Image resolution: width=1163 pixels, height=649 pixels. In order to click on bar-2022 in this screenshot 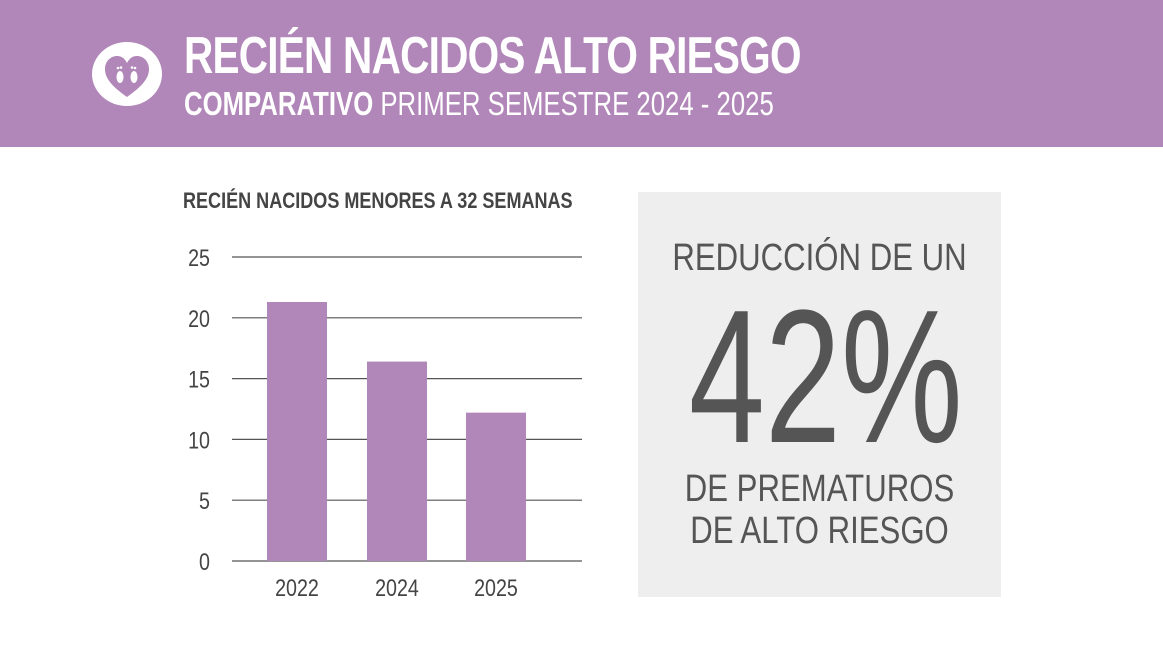, I will do `click(297, 431)`.